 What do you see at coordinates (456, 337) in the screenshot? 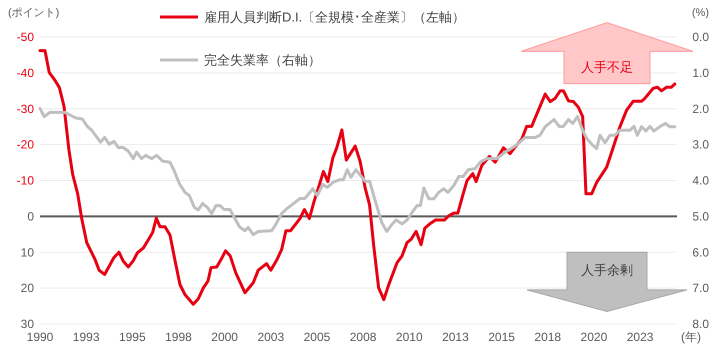
I see `x-tick-label: 2013` at bounding box center [456, 337].